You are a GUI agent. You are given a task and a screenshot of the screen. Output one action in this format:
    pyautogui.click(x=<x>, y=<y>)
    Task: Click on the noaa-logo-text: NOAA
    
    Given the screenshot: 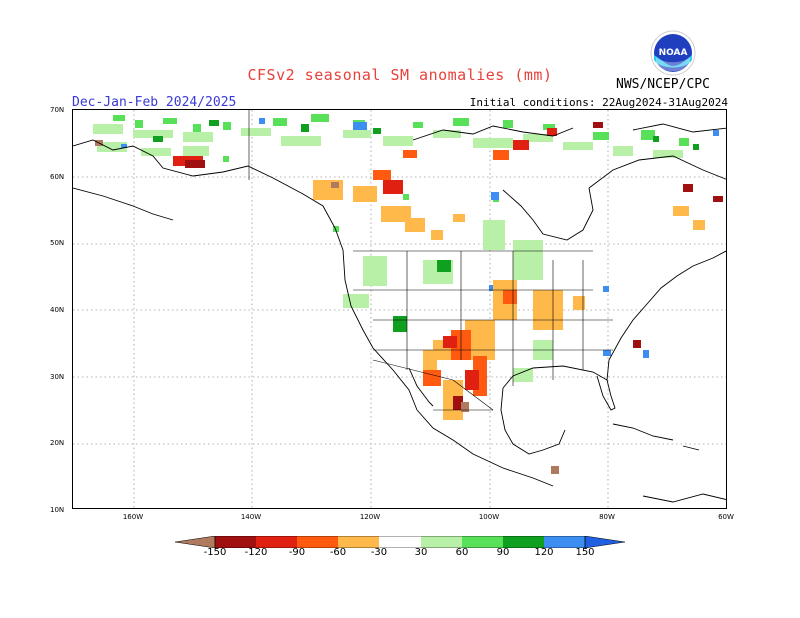 What is the action you would take?
    pyautogui.click(x=673, y=53)
    